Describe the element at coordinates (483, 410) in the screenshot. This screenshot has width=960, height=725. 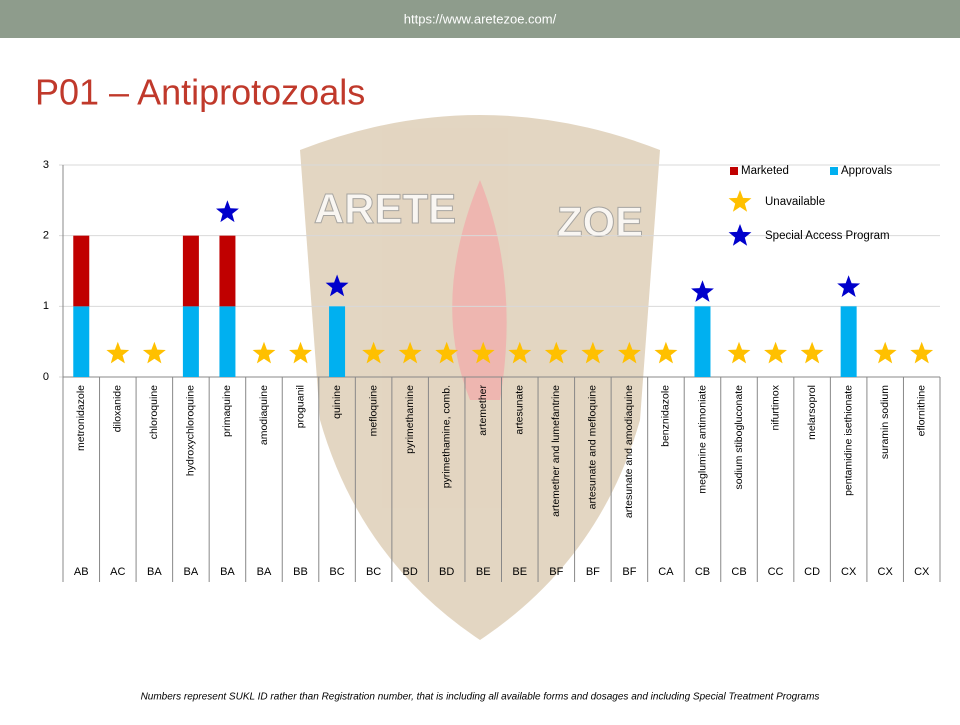
I see `x-tick-label: artemether` at that location.